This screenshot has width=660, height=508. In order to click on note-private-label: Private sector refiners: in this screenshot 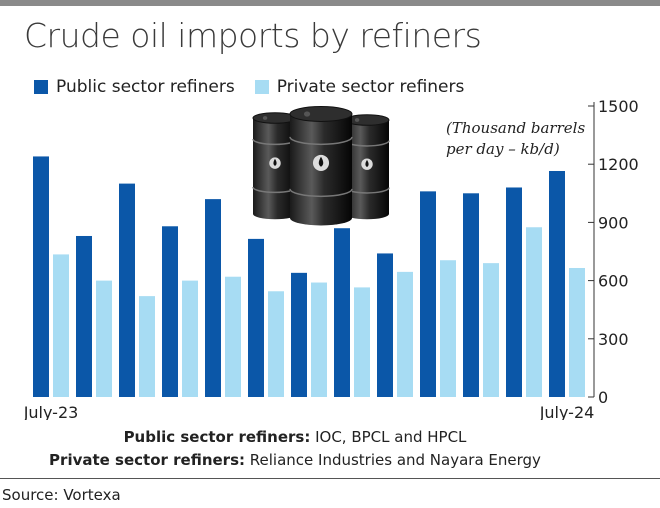, I will do `click(147, 460)`.